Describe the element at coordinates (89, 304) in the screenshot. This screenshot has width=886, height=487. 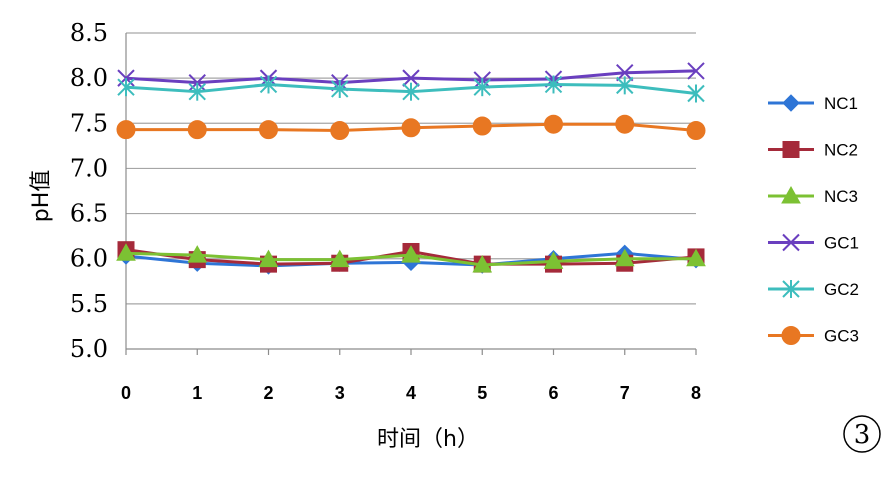
I see `y-tick-label: 5.5` at that location.